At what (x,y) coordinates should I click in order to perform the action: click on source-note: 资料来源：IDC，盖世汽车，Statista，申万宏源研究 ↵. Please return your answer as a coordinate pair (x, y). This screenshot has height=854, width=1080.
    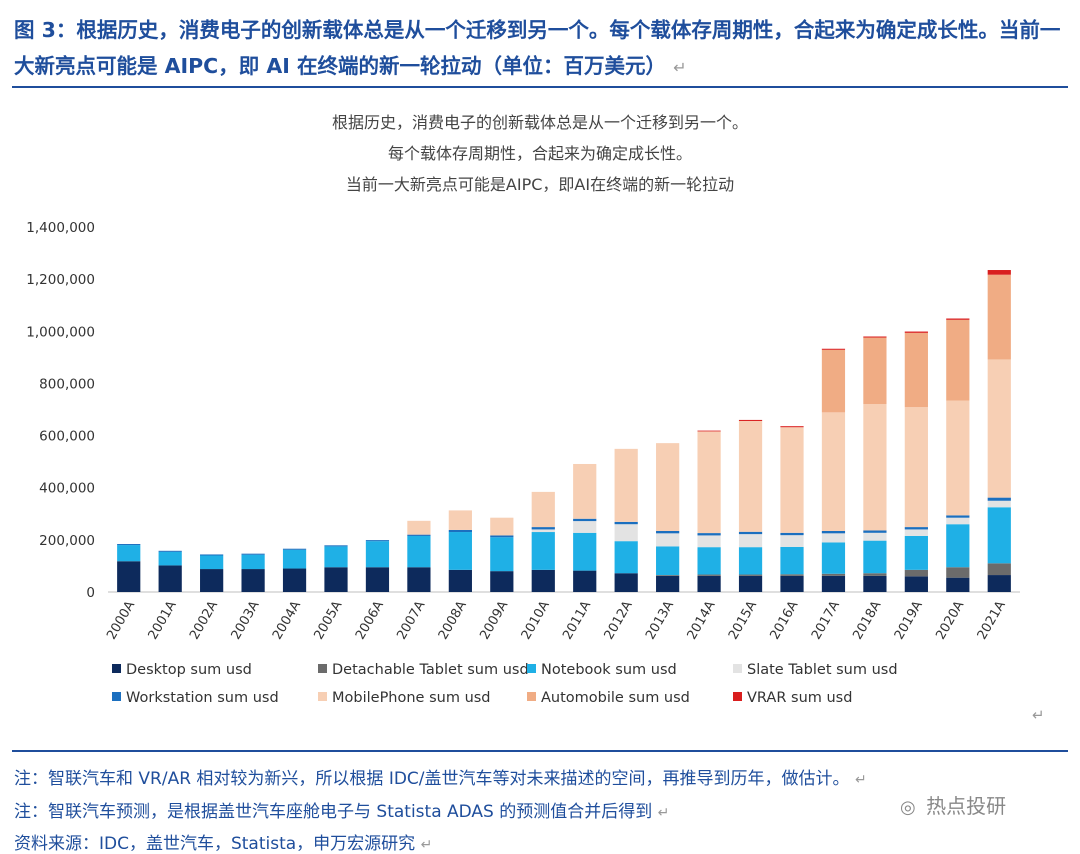
    Looking at the image, I should click on (223, 841).